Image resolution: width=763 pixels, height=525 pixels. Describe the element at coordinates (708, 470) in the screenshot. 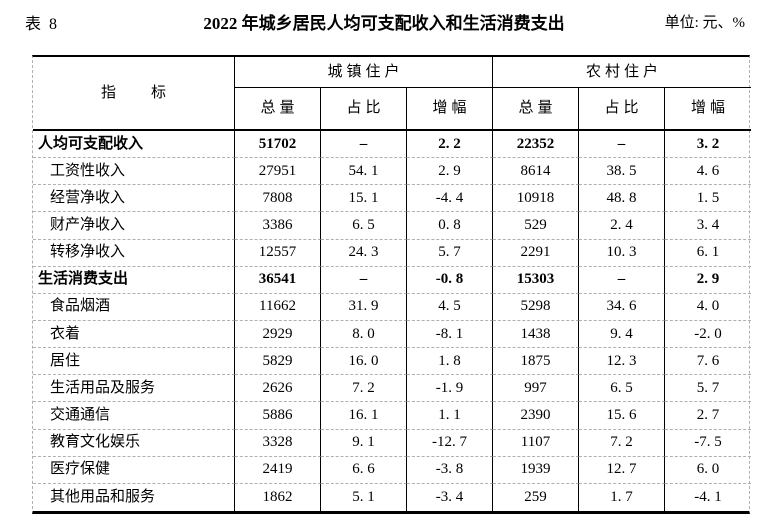

I see `rural-growth-value: 6. 0` at that location.